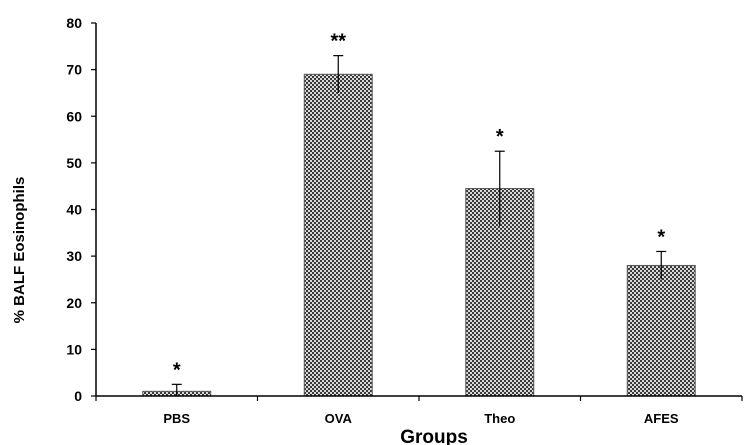  Describe the element at coordinates (419, 411) in the screenshot. I see `x-axis-labels: PBS OVA Theo AFES` at that location.